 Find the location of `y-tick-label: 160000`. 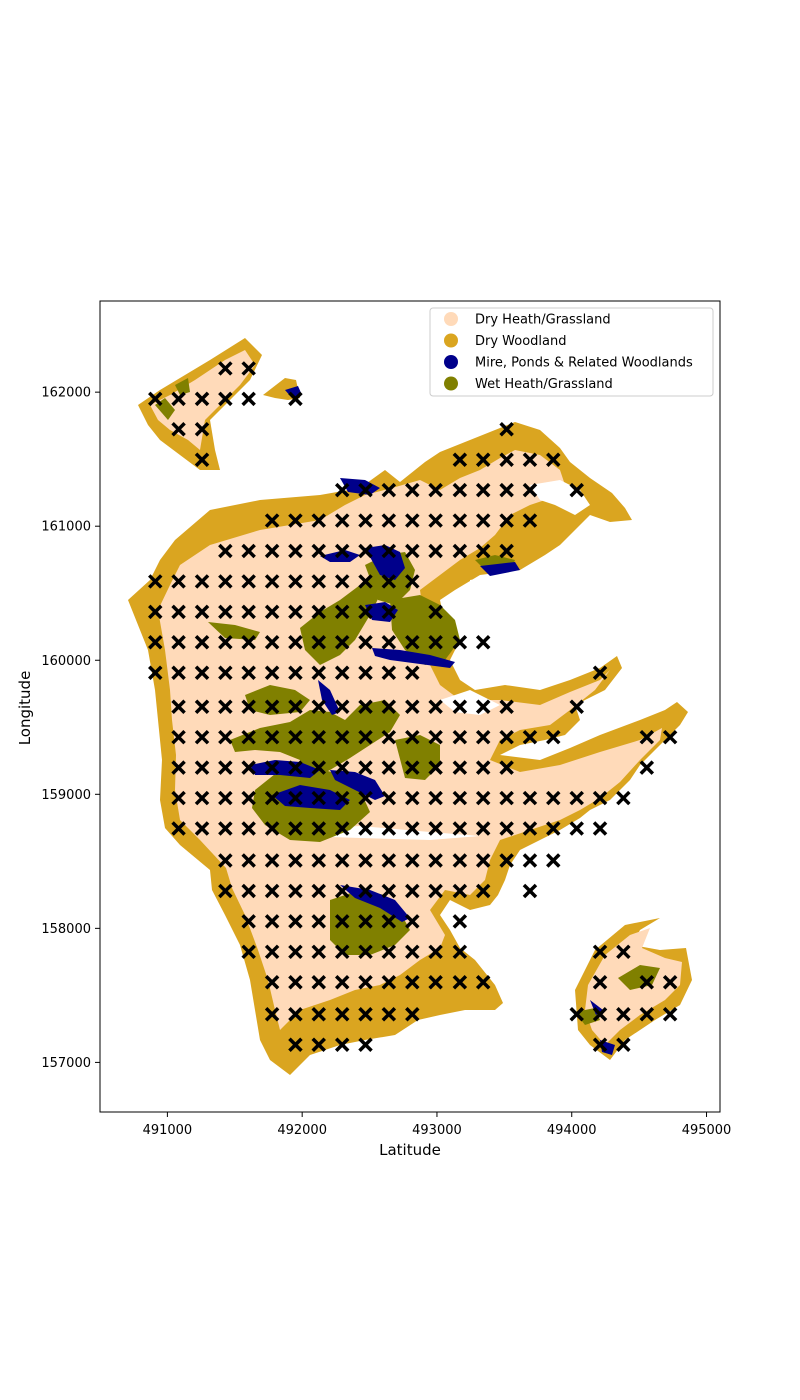

y-tick-label: 160000 is located at coordinates (66, 661).